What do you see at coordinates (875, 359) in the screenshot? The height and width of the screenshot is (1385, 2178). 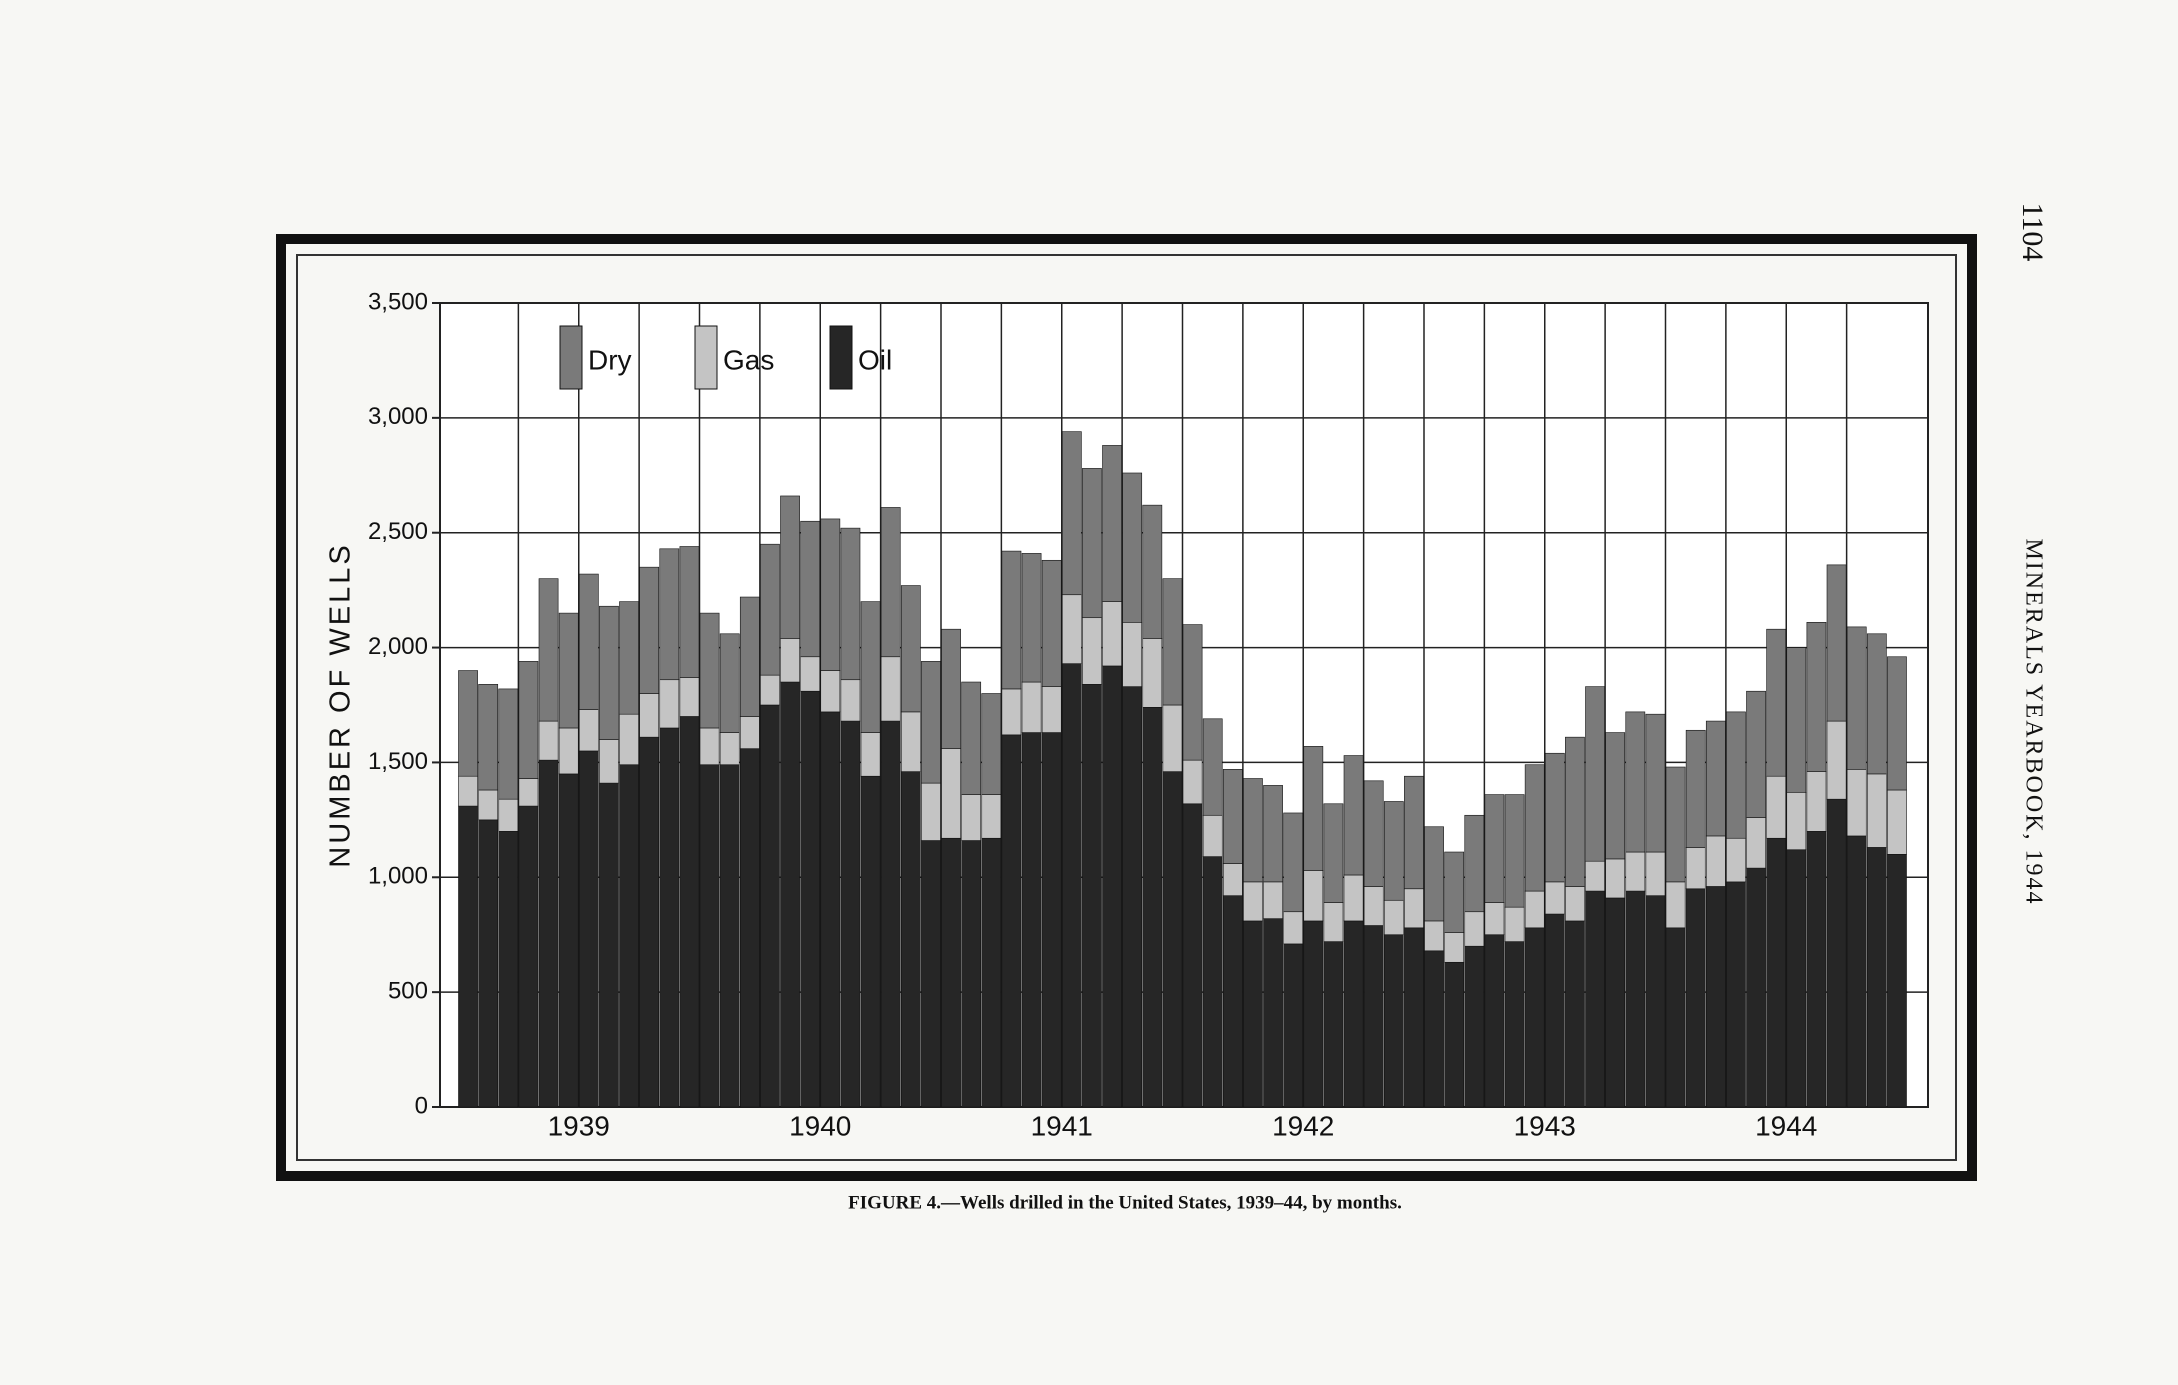 I see `legend-label: Oil` at bounding box center [875, 359].